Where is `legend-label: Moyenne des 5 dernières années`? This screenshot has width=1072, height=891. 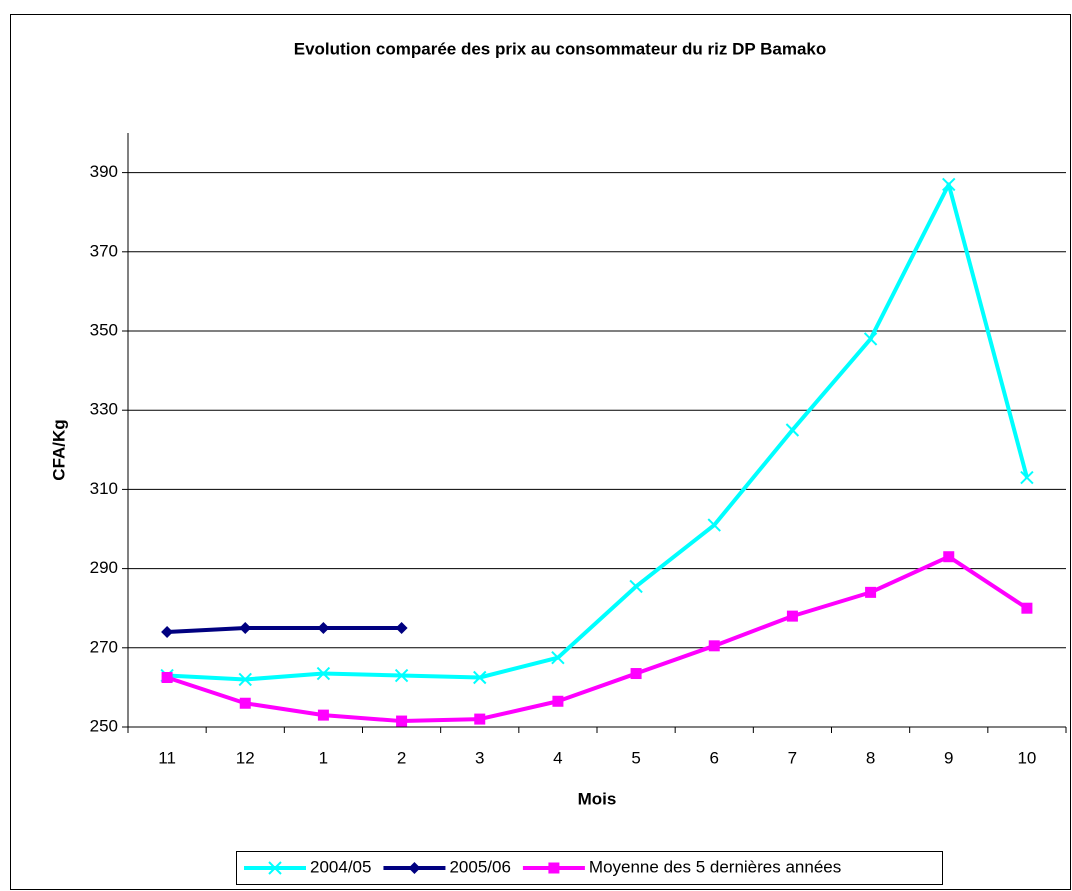 legend-label: Moyenne des 5 dernières années is located at coordinates (715, 866).